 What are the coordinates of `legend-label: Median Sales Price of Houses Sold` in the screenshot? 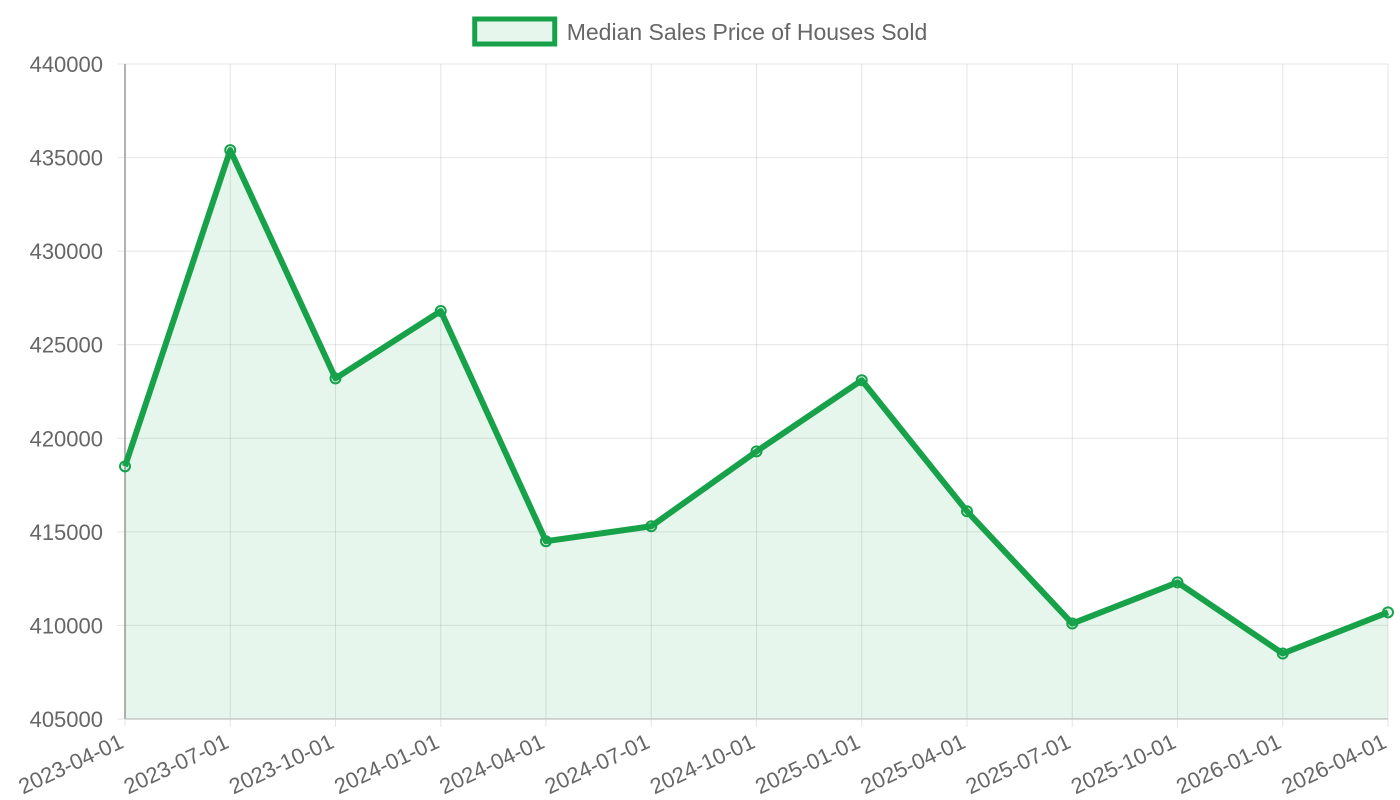 It's located at (747, 32).